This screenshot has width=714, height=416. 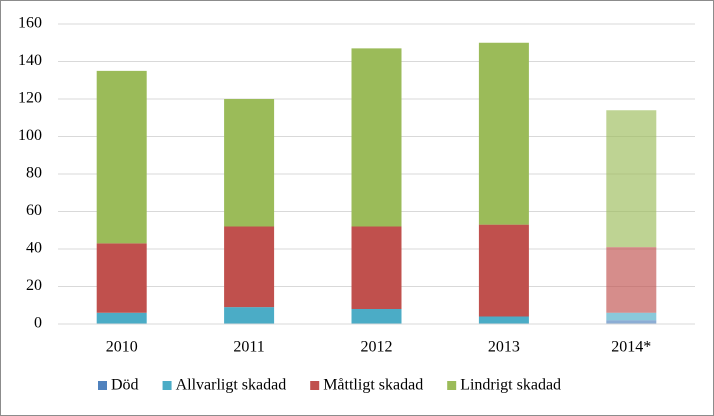 What do you see at coordinates (34, 210) in the screenshot?
I see `y-tick-label: 60` at bounding box center [34, 210].